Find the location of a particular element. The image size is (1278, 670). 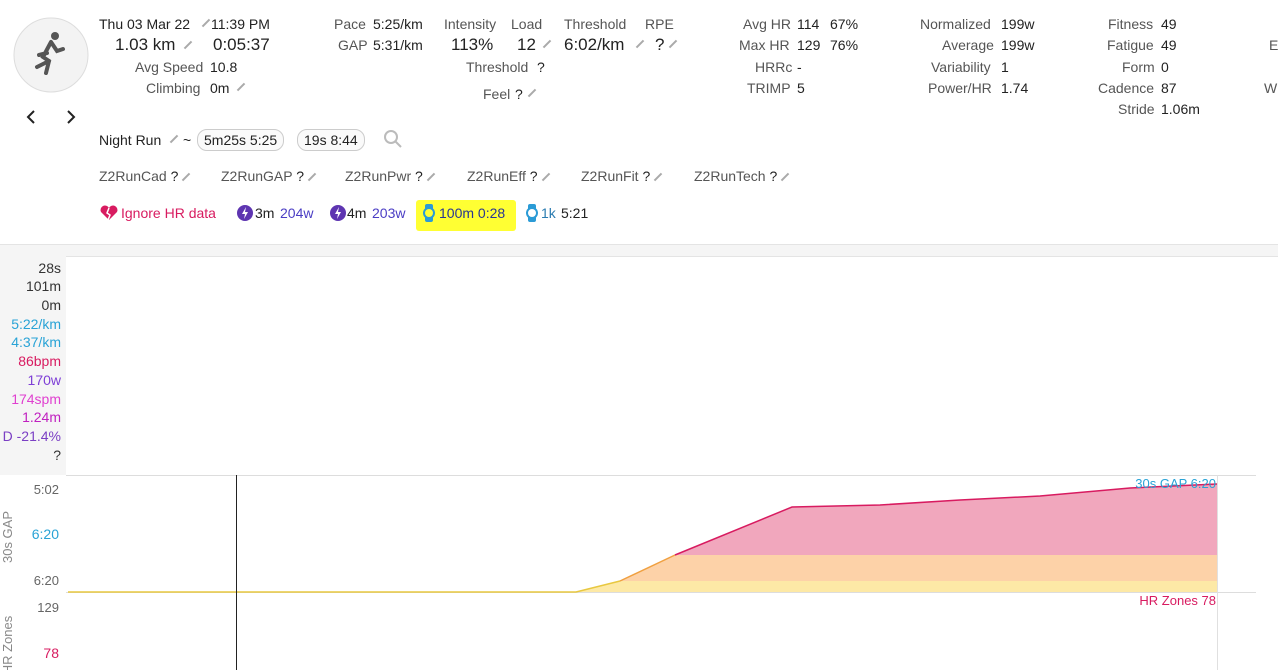

legend-item: 0m is located at coordinates (51, 305).